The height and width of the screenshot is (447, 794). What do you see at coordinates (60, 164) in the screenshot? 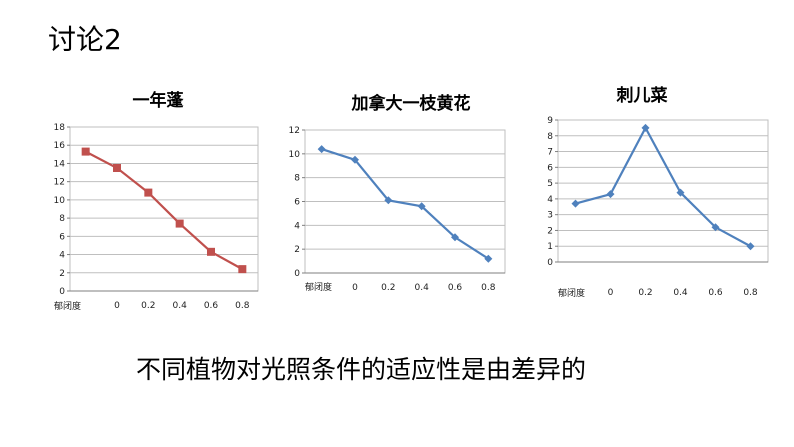
I see `y-tick-label: 14` at bounding box center [60, 164].